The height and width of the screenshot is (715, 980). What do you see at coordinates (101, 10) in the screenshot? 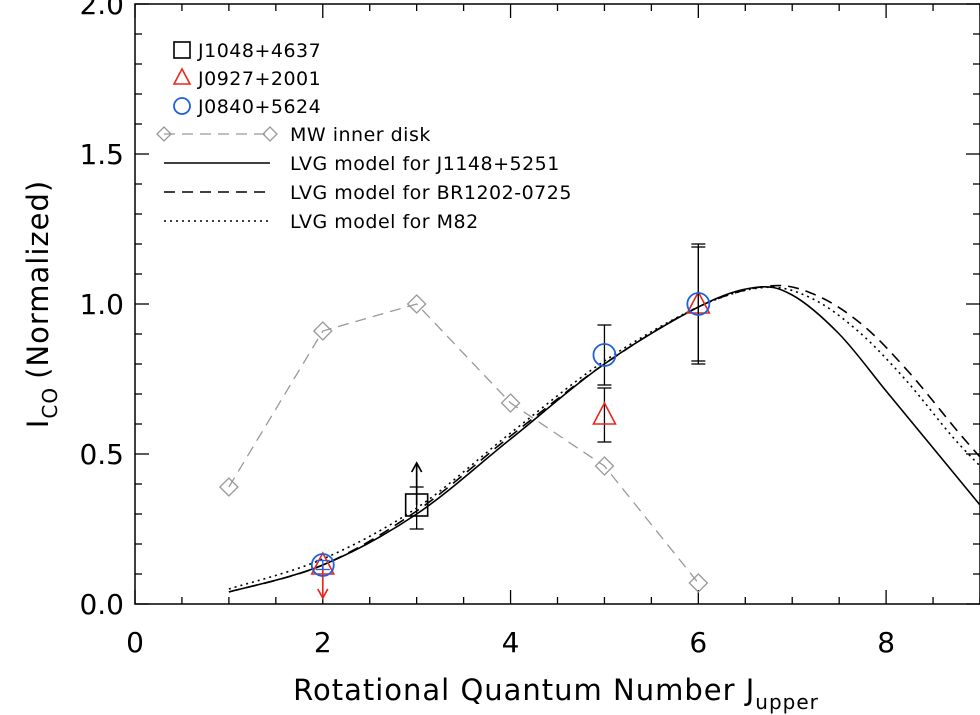
I see `y-tick-label: 2.0` at bounding box center [101, 10].